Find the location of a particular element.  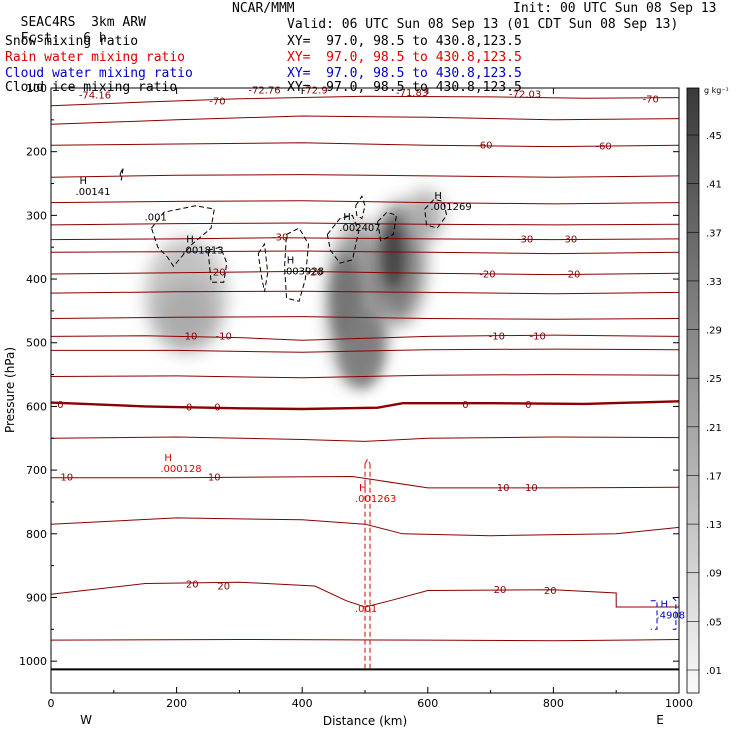

x-tick-label: 0 is located at coordinates (51, 703).